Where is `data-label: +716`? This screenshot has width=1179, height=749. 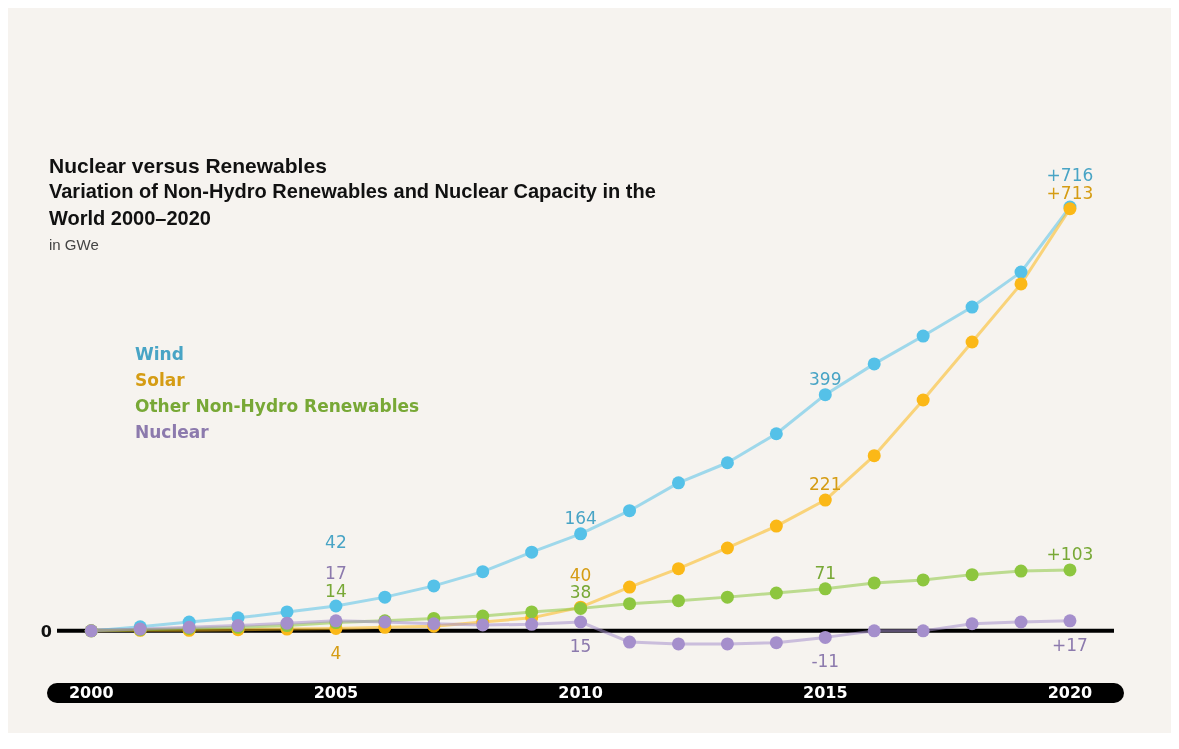
data-label: +716 is located at coordinates (1070, 175).